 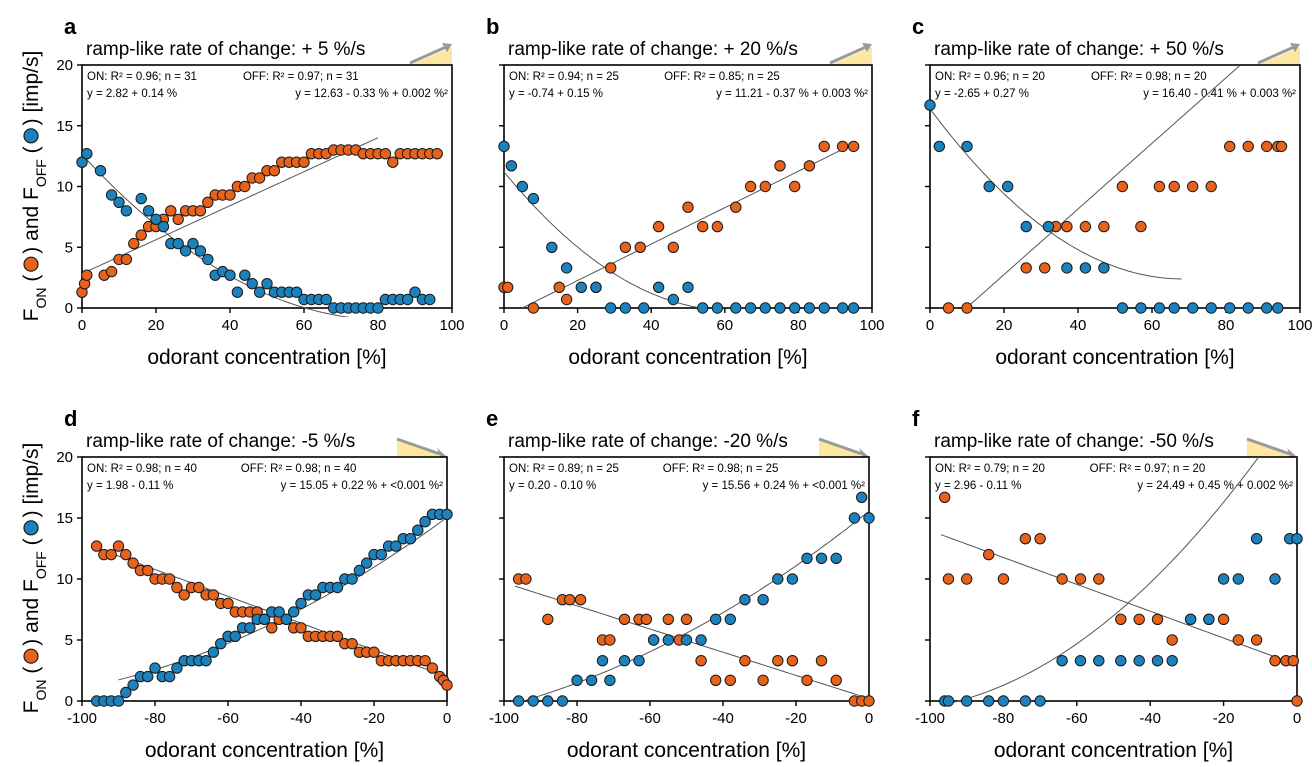 What do you see at coordinates (798, 325) in the screenshot?
I see `x-tick-label: 80` at bounding box center [798, 325].